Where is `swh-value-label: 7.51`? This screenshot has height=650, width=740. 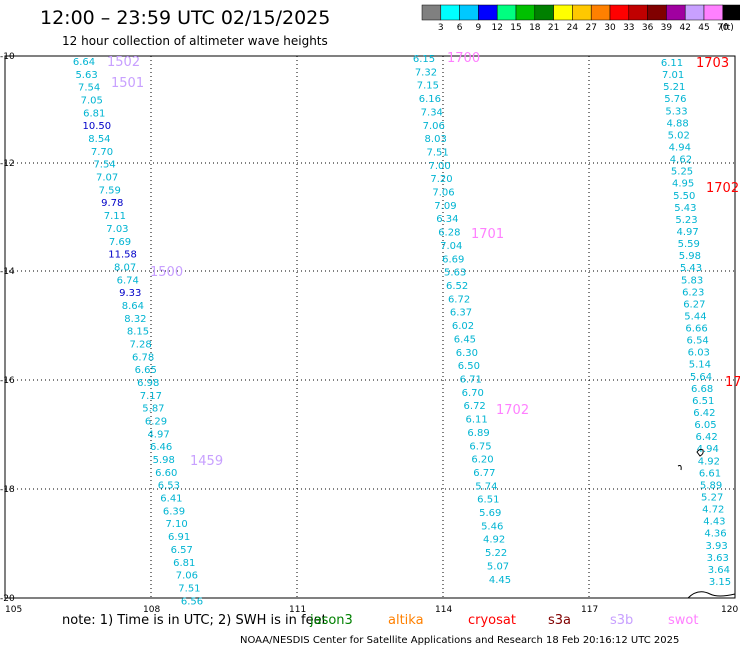 swh-value-label: 7.51 is located at coordinates (189, 588).